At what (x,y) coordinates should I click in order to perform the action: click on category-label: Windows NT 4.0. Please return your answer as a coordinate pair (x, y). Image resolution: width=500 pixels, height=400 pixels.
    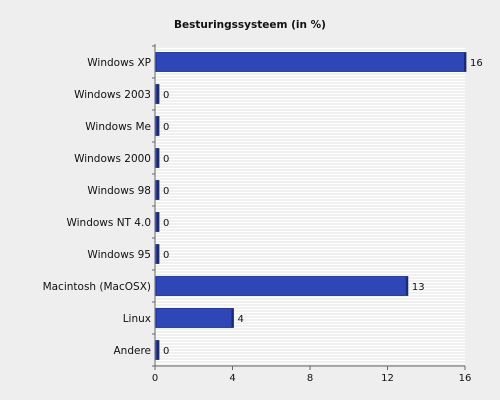
    Looking at the image, I should click on (108, 223).